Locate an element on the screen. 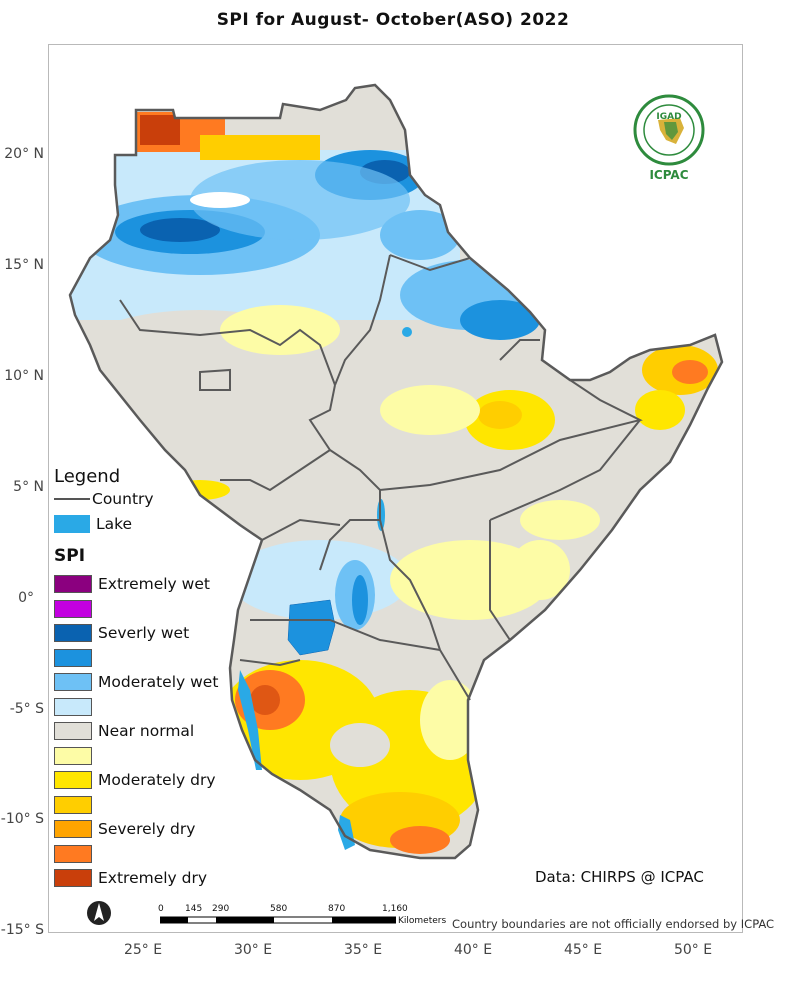  spi-class-row: Extremely wet is located at coordinates (159, 584).